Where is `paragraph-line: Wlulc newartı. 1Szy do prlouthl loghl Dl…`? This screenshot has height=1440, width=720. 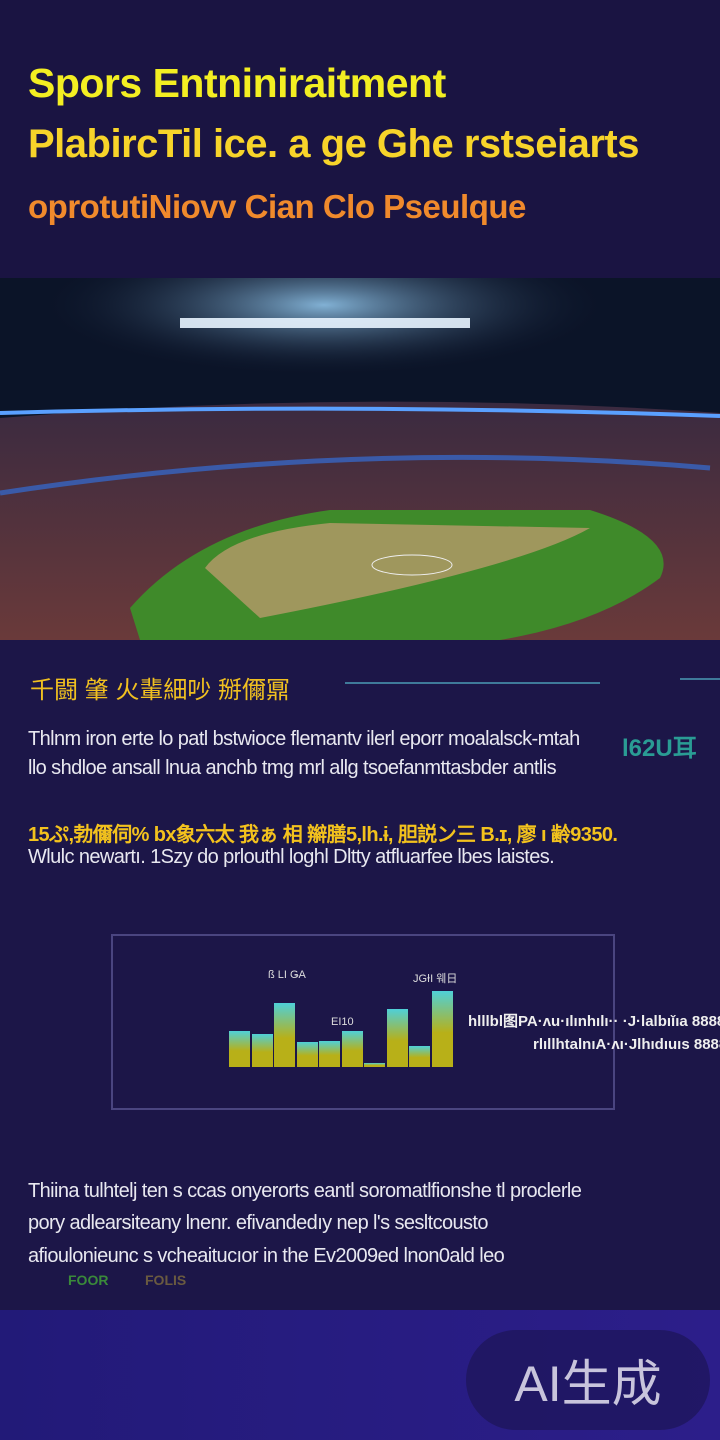 paragraph-line: Wlulc newartı. 1Szy do prlouthl loghl Dl… is located at coordinates (291, 857).